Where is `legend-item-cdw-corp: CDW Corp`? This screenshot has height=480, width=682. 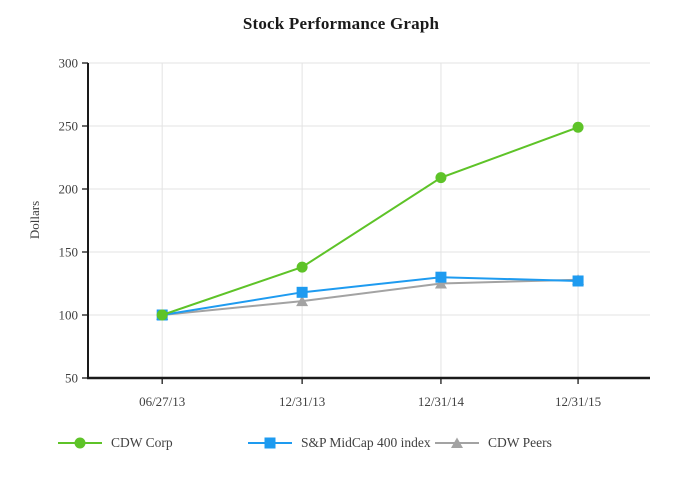 legend-item-cdw-corp: CDW Corp is located at coordinates (115, 443).